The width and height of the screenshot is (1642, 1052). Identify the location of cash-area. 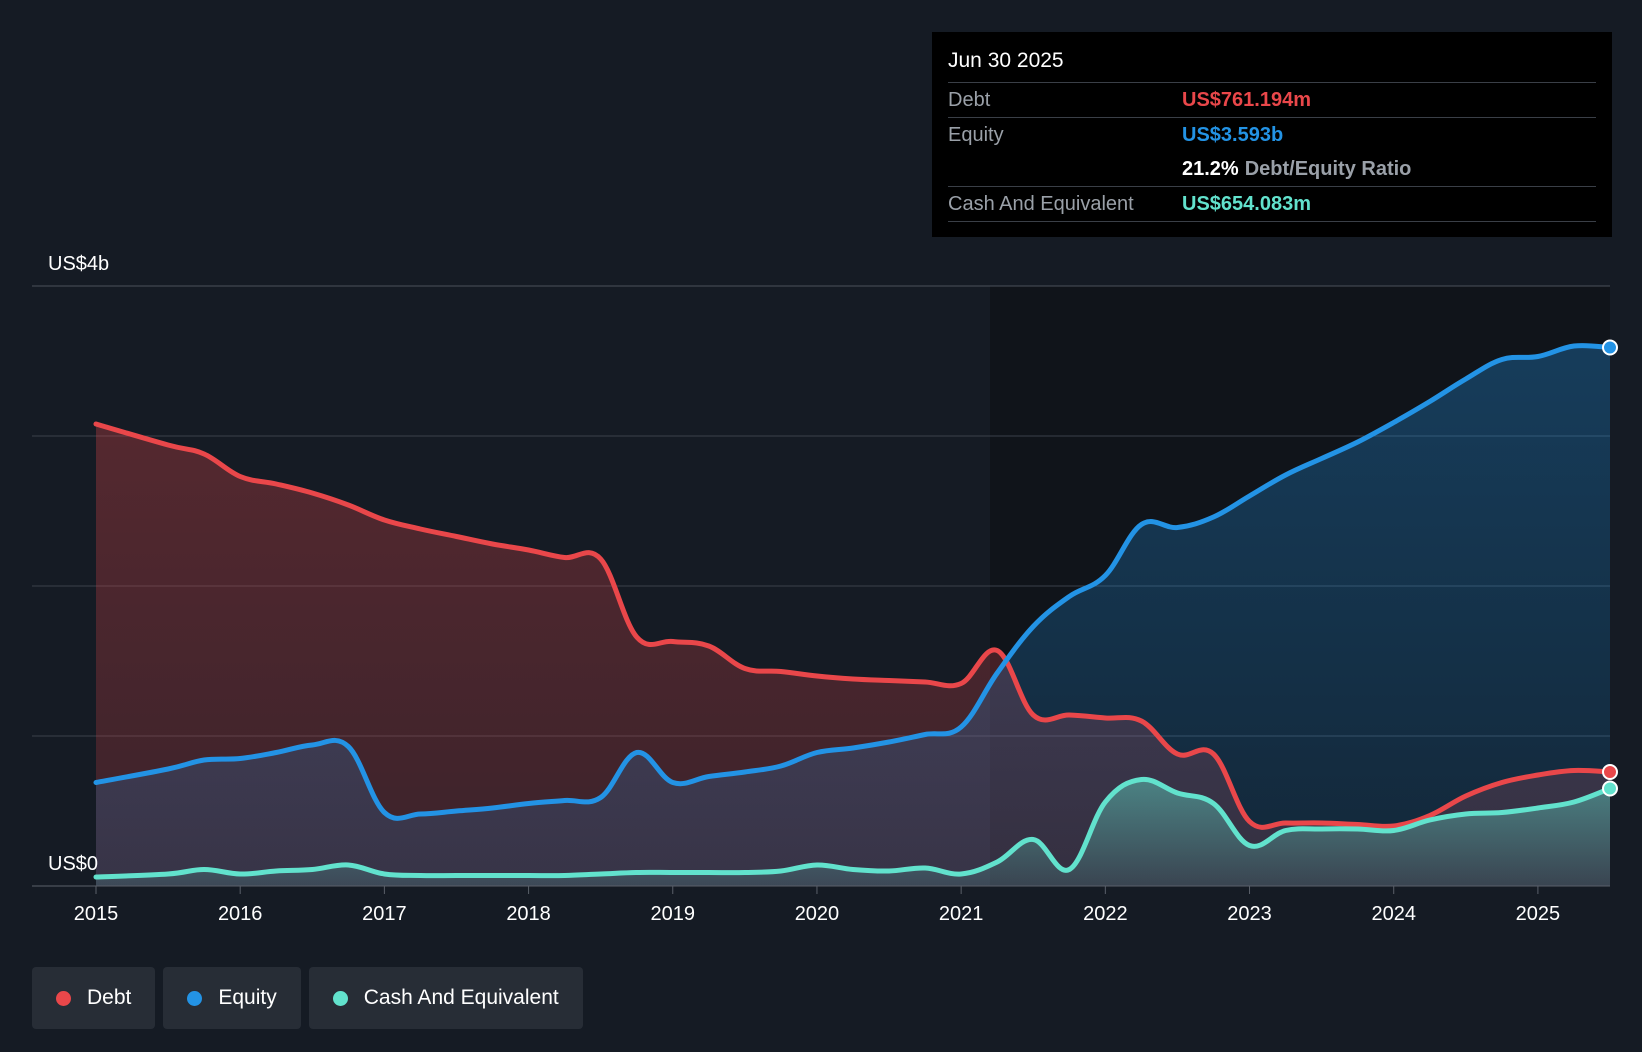
(853, 832).